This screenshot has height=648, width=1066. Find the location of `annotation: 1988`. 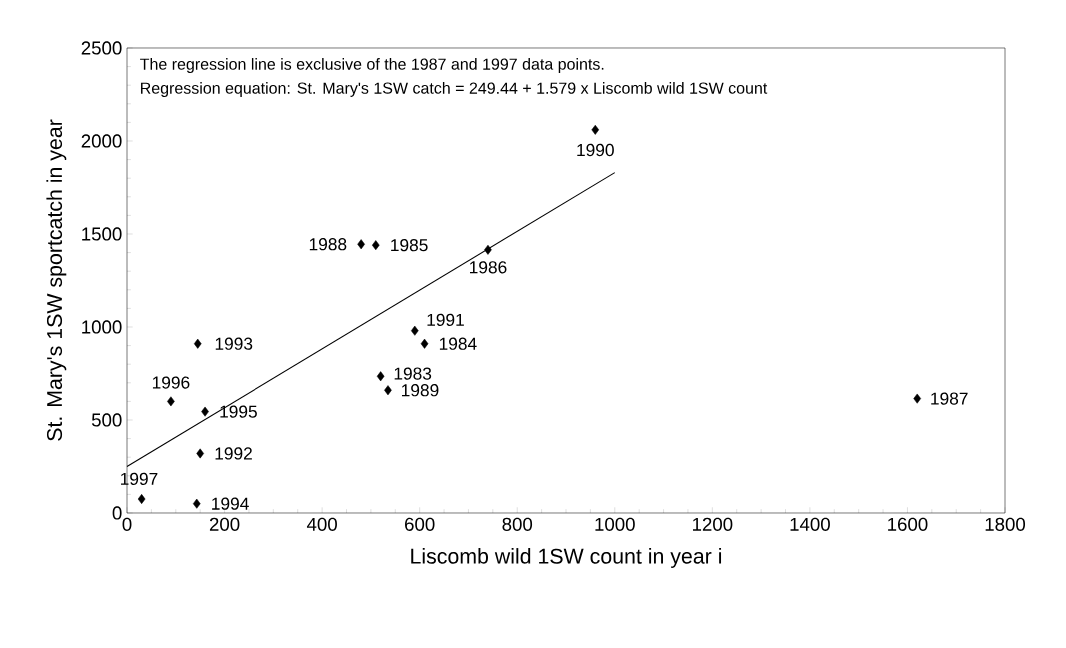

annotation: 1988 is located at coordinates (328, 244).